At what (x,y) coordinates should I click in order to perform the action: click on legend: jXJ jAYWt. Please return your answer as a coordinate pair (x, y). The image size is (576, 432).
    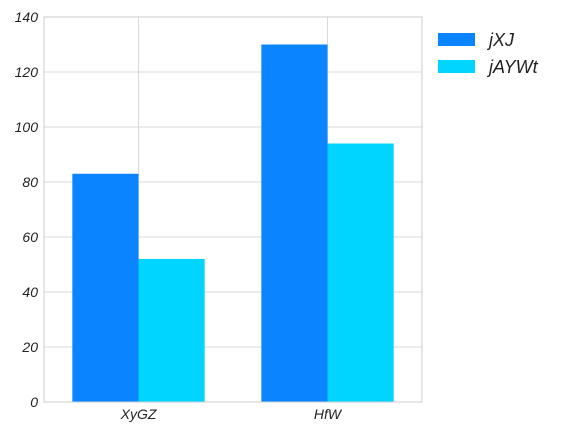
    Looking at the image, I should click on (488, 53).